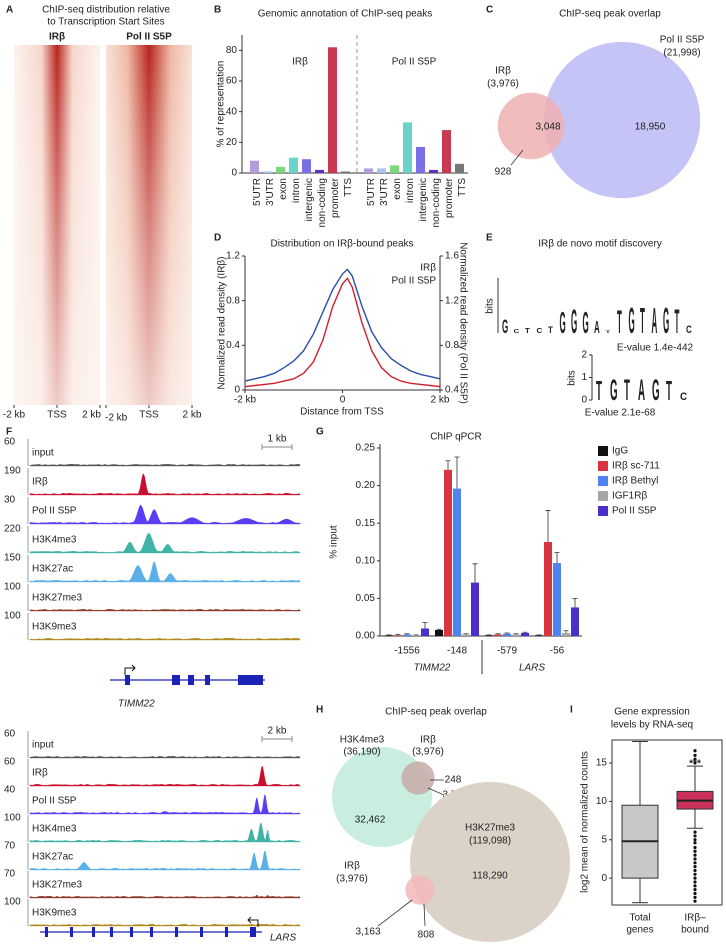 The height and width of the screenshot is (945, 726). What do you see at coordinates (10, 762) in the screenshot?
I see `track-scale: 60` at bounding box center [10, 762].